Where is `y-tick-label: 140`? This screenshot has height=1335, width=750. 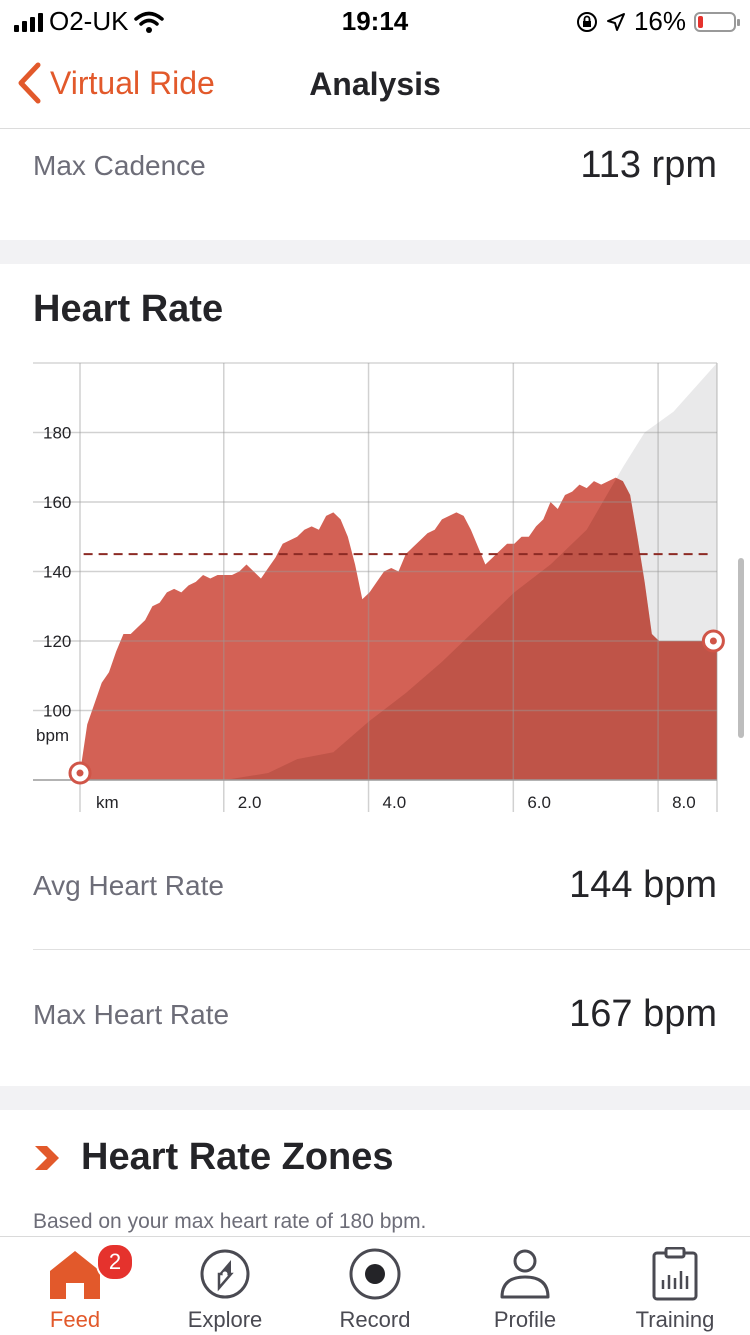 y-tick-label: 140 is located at coordinates (57, 572).